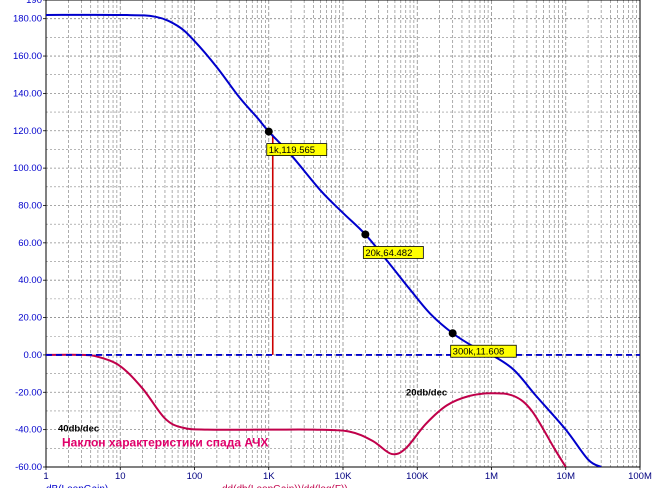 This screenshot has width=662, height=493. What do you see at coordinates (77, 486) in the screenshot?
I see `legend-entry: dB(LoopGain)` at bounding box center [77, 486].